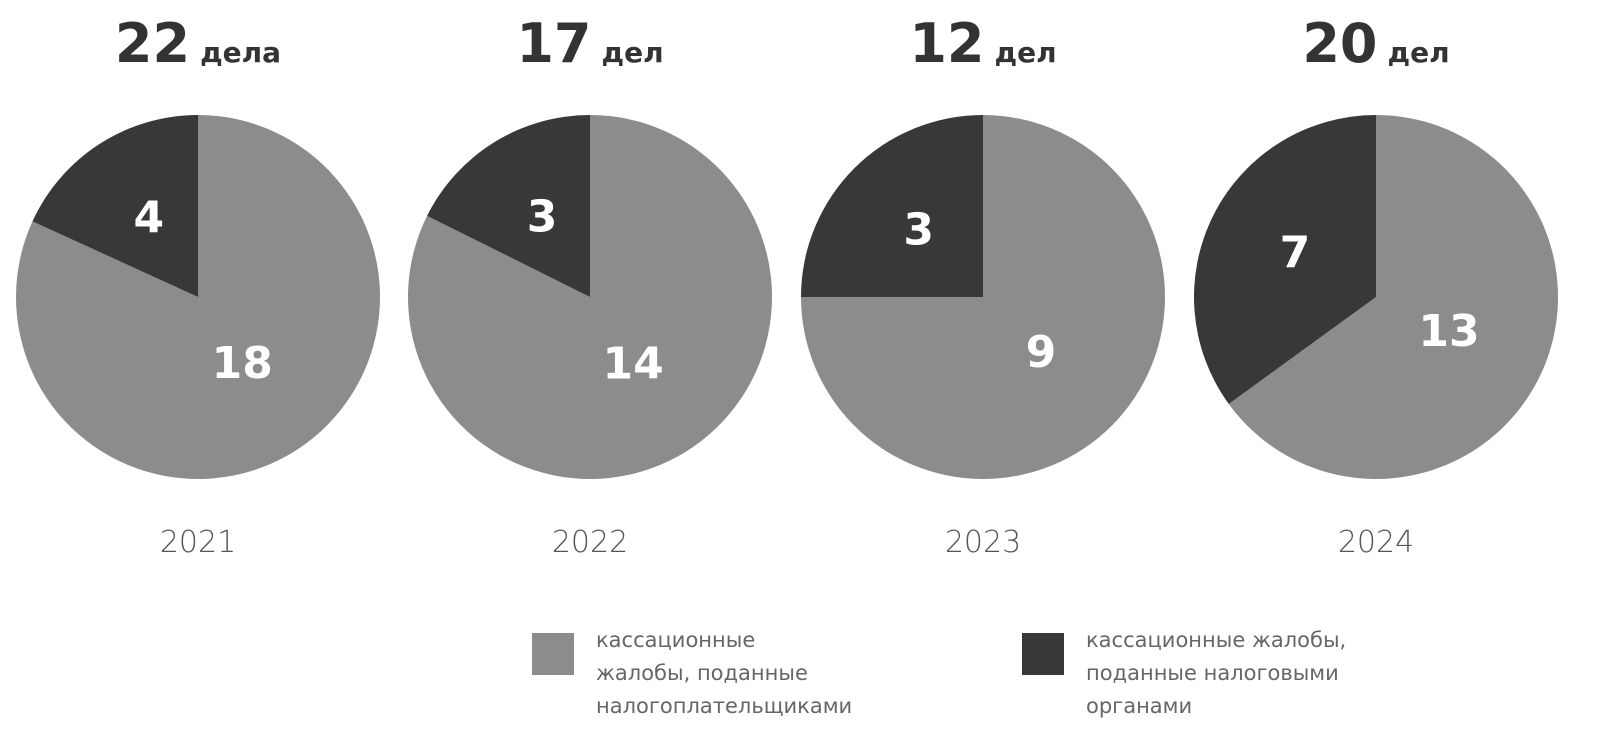 The image size is (1604, 733). I want to click on legend-line: жалобы, поданные, so click(702, 673).